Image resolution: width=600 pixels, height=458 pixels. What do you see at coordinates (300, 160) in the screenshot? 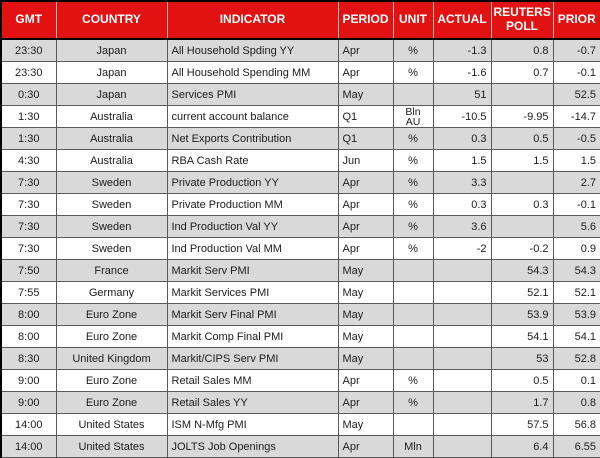
I see `table-row: 4:30 Australia RBA Cash Rate Jun% 1.5 1.5 1.5` at bounding box center [300, 160].